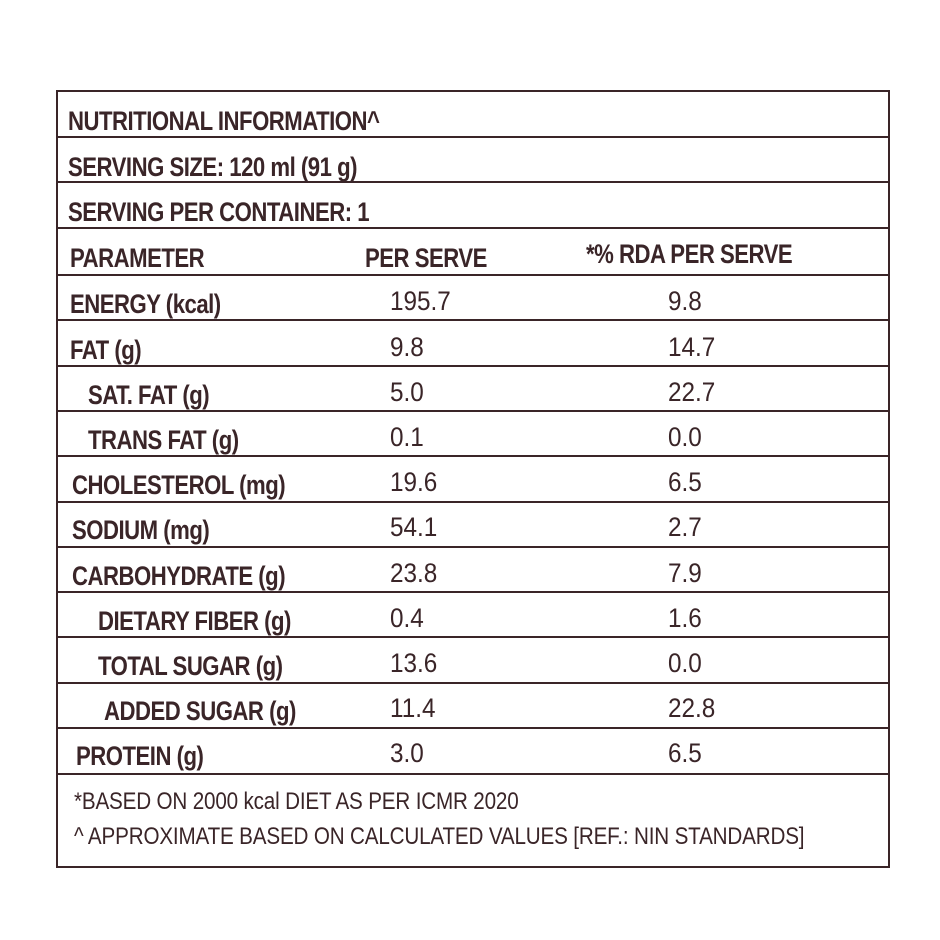  What do you see at coordinates (685, 753) in the screenshot?
I see `row-rda-protein: 6.5` at bounding box center [685, 753].